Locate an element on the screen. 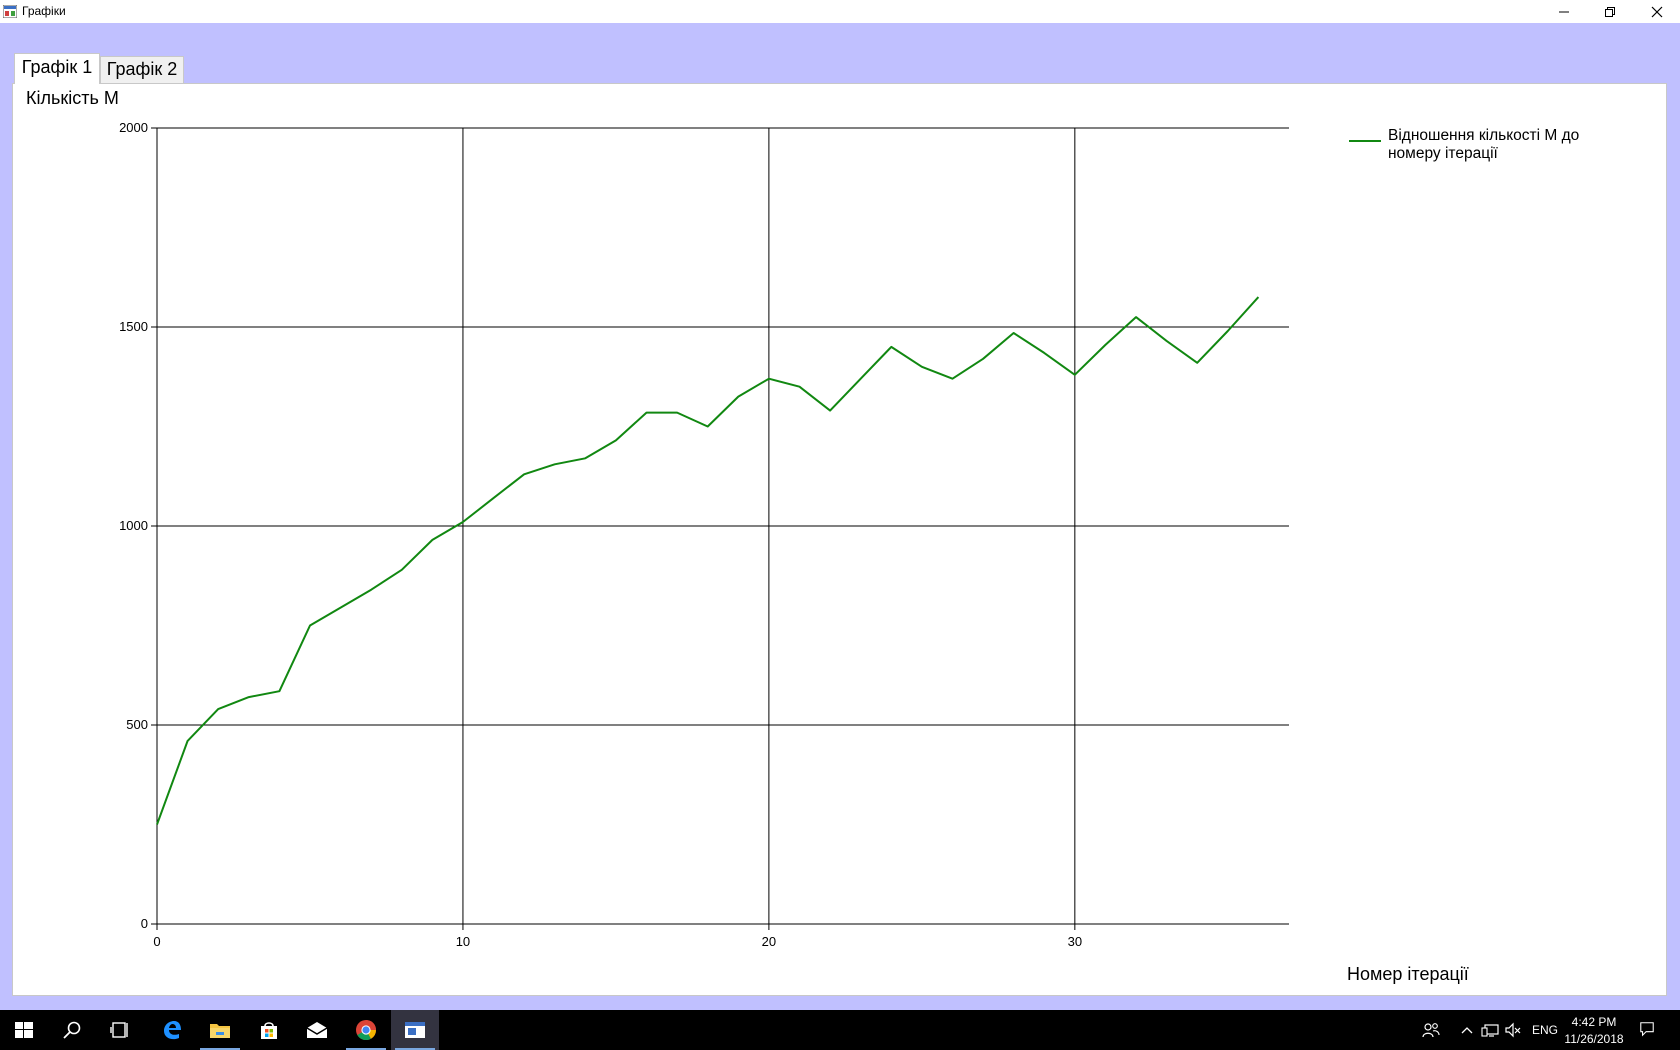 The height and width of the screenshot is (1050, 1680). close-button is located at coordinates (1657, 11).